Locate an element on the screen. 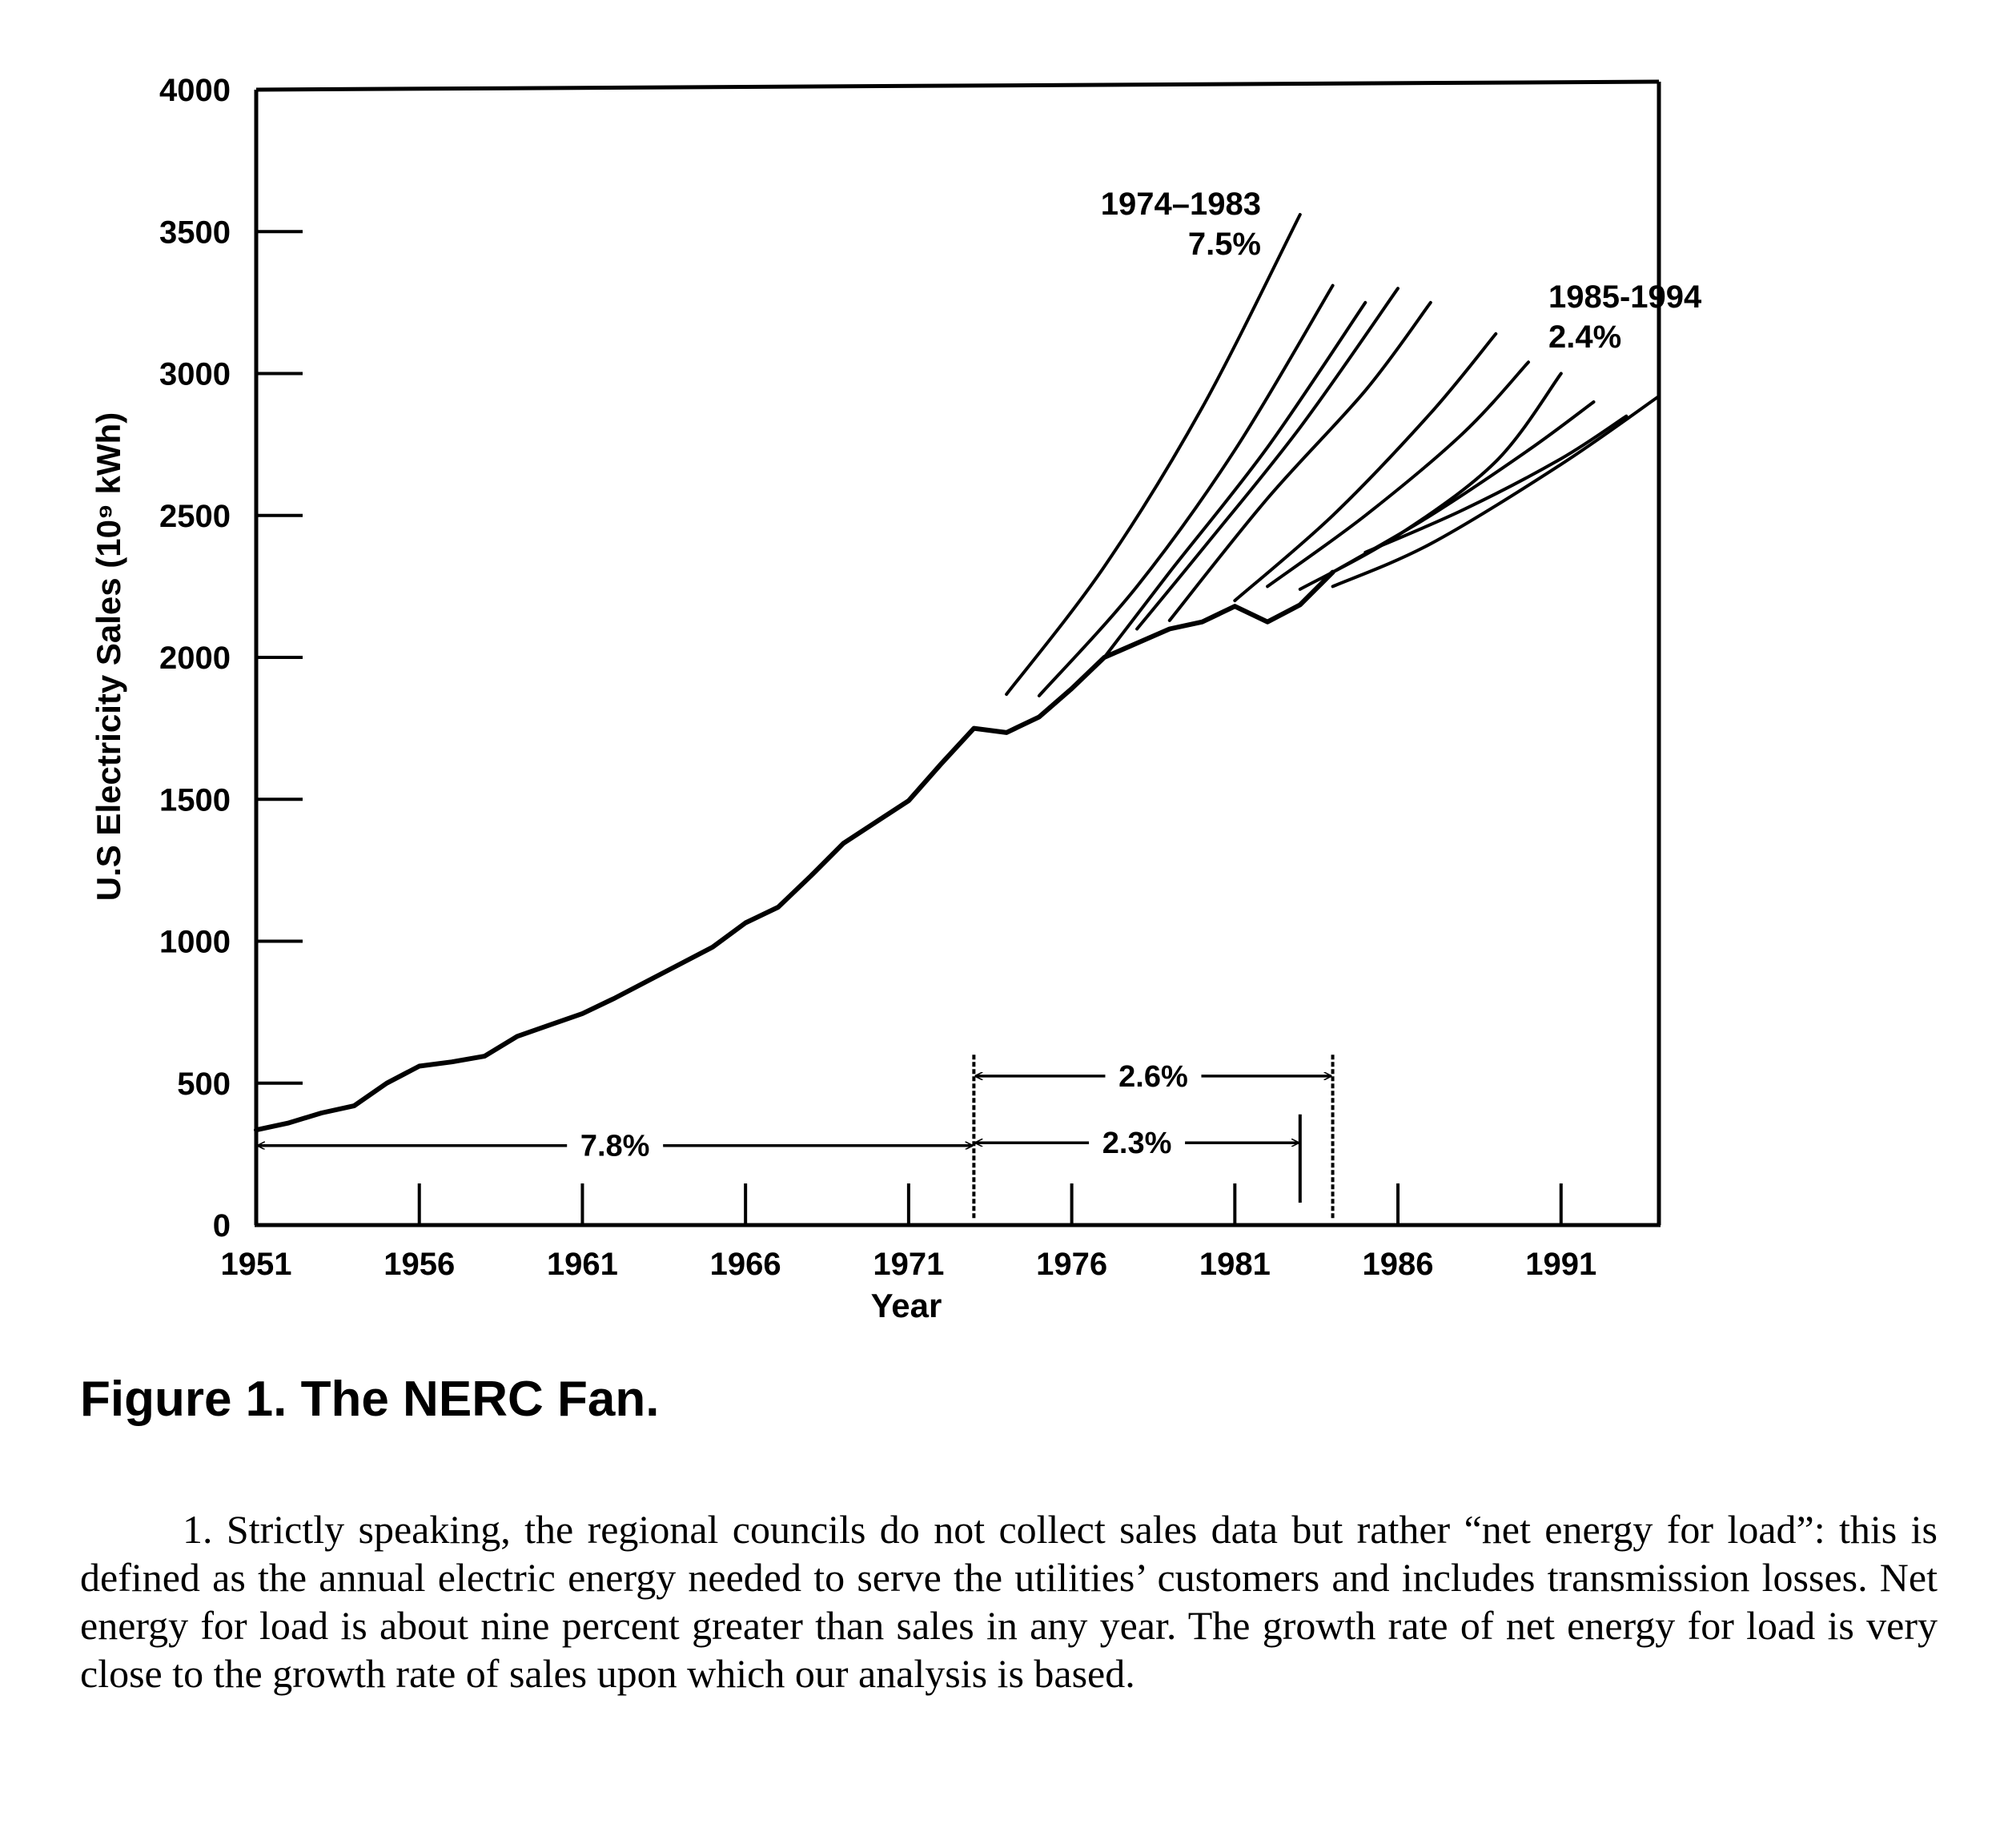  annotation-high-years: 1974–1983 is located at coordinates (1181, 204).